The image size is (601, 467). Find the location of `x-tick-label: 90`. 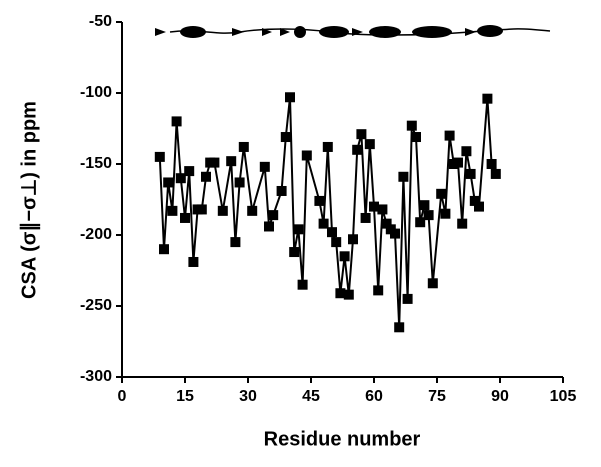

x-tick-label: 90 is located at coordinates (500, 396).